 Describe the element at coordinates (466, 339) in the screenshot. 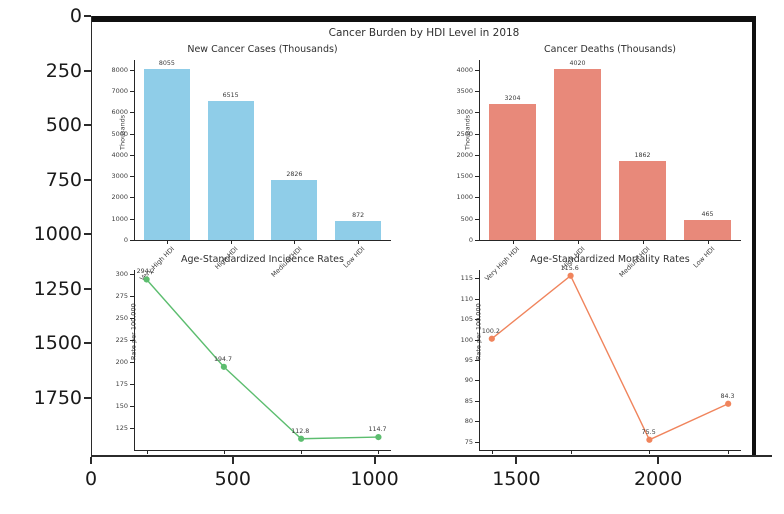

I see `y-tick-label: 100` at that location.